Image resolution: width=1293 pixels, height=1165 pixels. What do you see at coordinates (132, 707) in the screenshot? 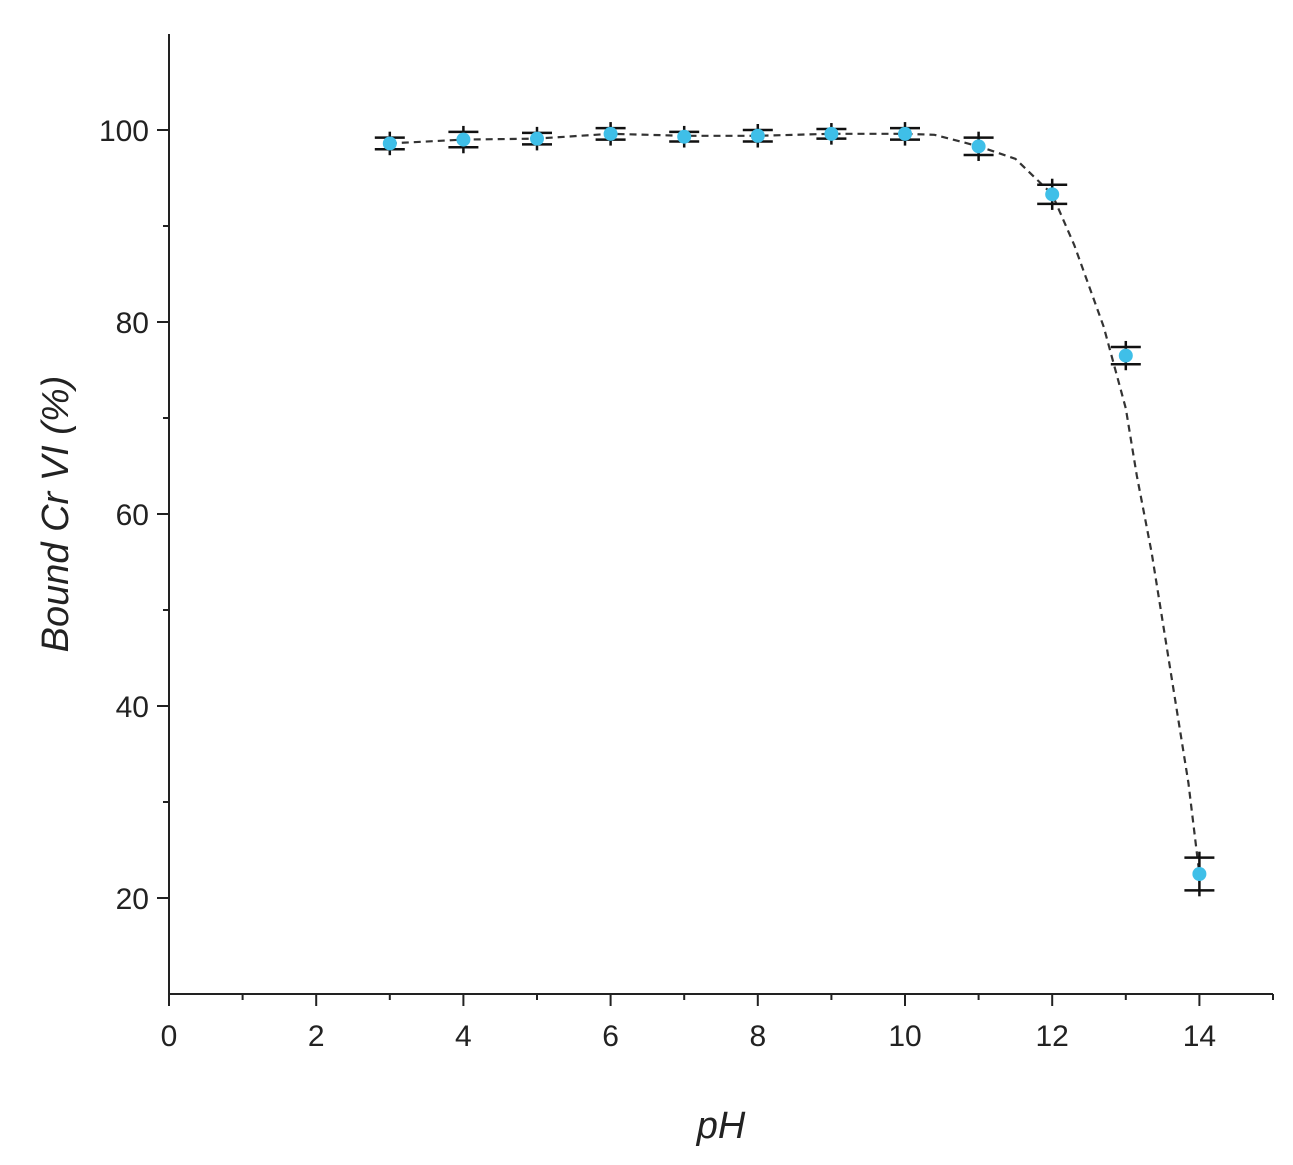
I see `y-tick-label: 40` at bounding box center [132, 707].